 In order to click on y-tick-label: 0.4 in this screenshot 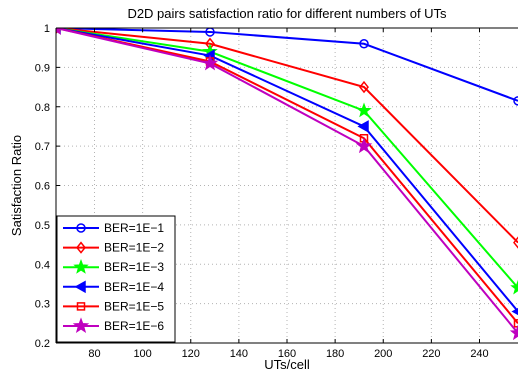, I will do `click(42, 265)`.